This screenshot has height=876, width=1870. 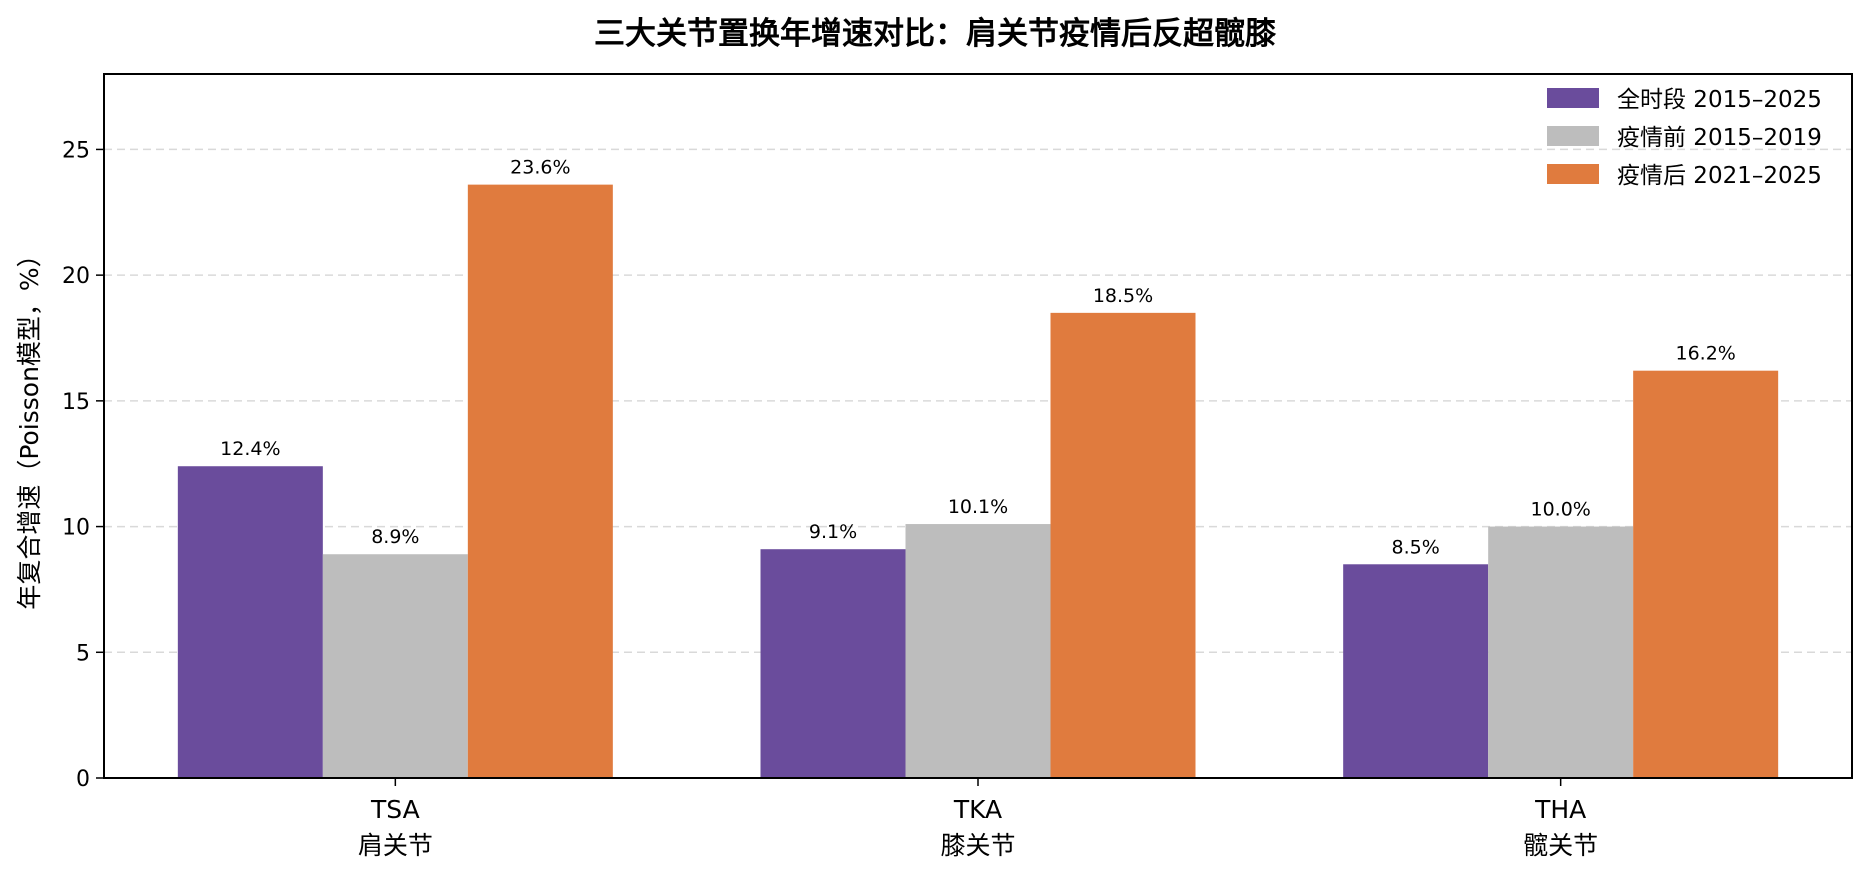 I want to click on y-tick-label: 10, so click(x=76, y=528).